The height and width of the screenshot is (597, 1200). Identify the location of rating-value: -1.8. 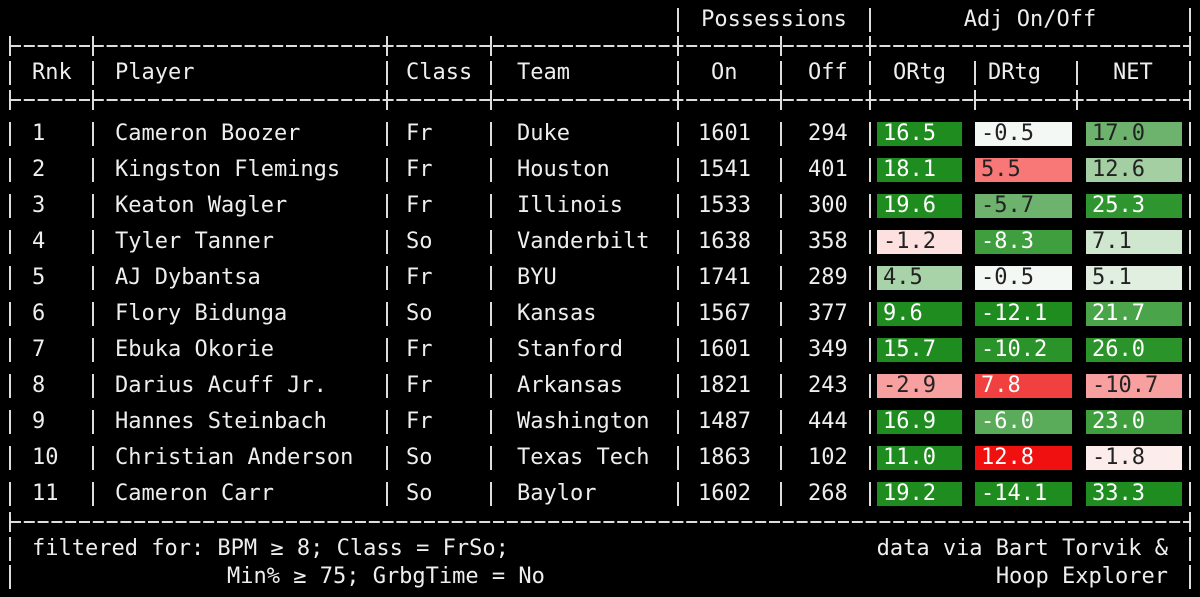
(1118, 457).